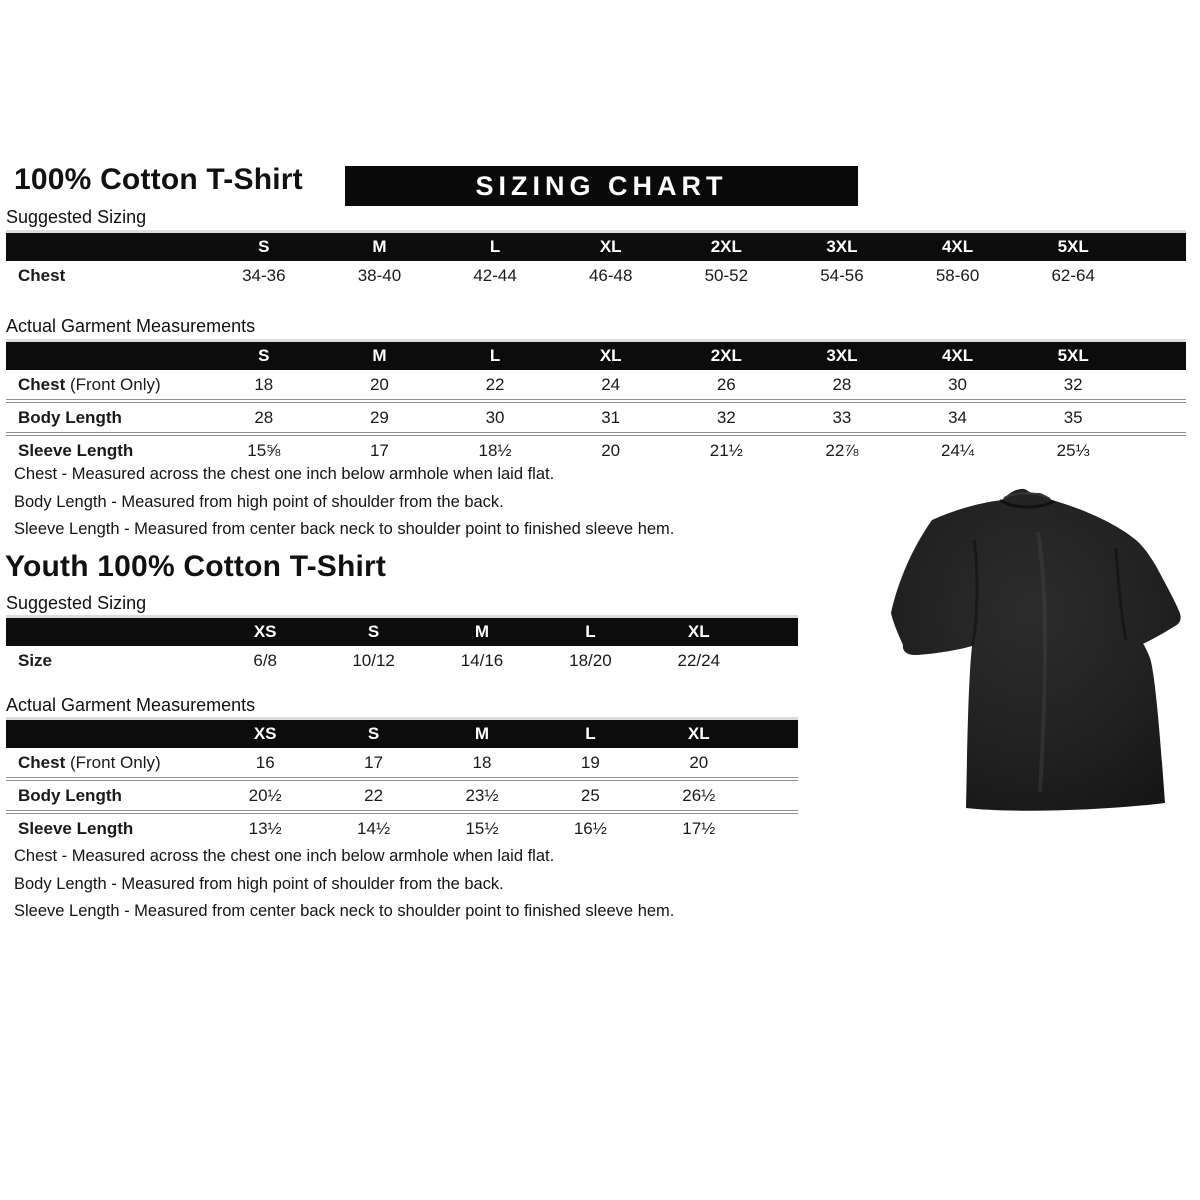  Describe the element at coordinates (611, 417) in the screenshot. I see `table-cell: 31` at that location.